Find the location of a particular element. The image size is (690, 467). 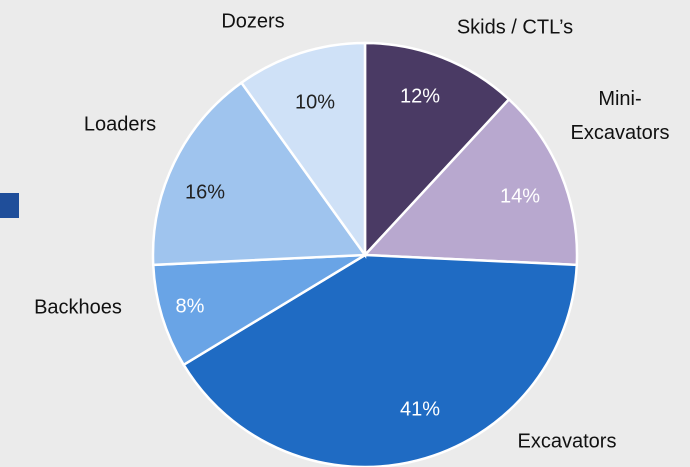

category-label: Skids / CTL’s is located at coordinates (515, 27).